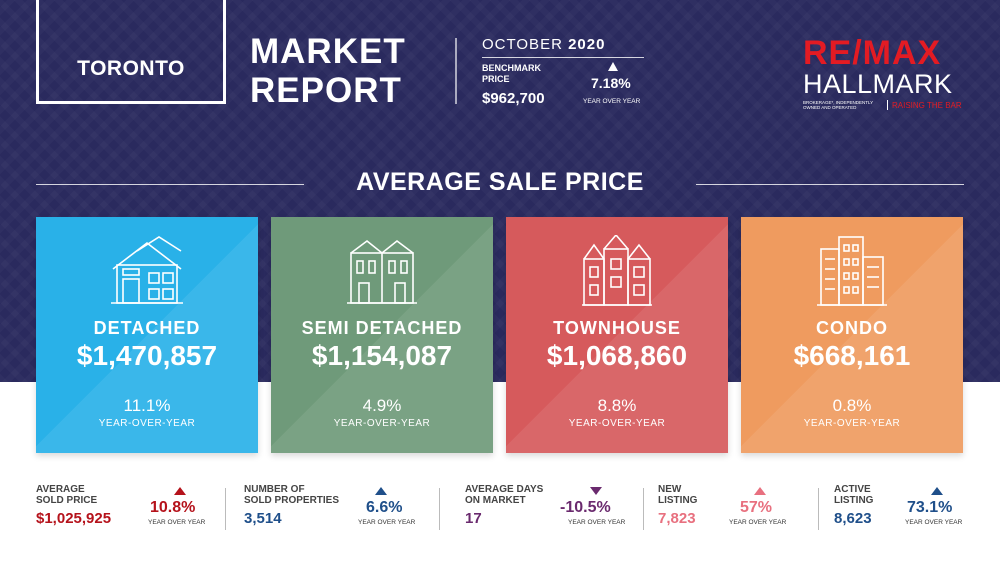 The width and height of the screenshot is (1000, 563). Describe the element at coordinates (147, 405) in the screenshot. I see `card-change: 11.1%` at that location.